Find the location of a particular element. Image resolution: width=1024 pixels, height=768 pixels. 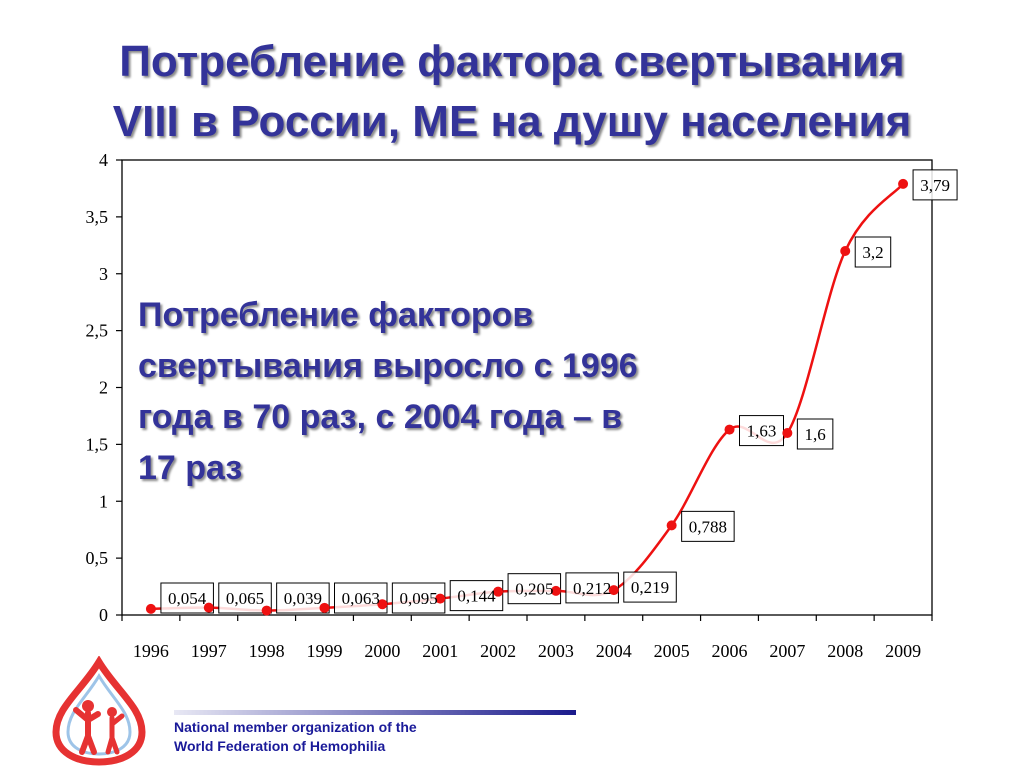

data-label: 0,095 is located at coordinates (418, 598).